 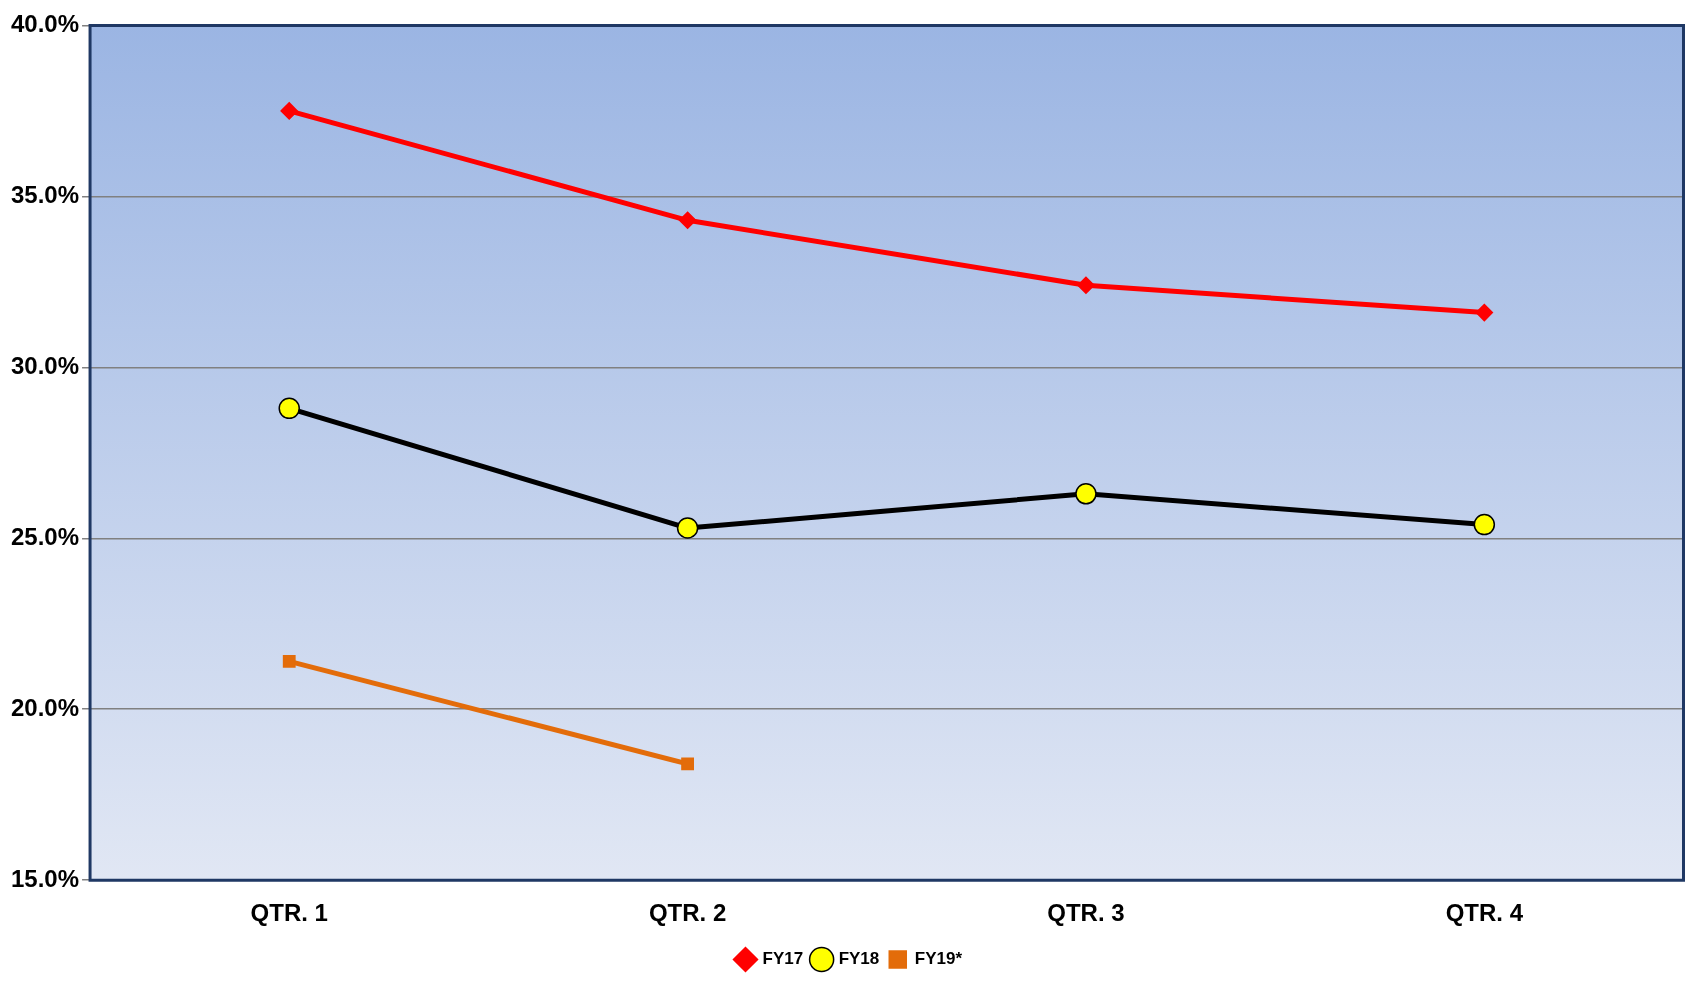 What do you see at coordinates (45, 194) in the screenshot?
I see `y-tick-label: 35.0%` at bounding box center [45, 194].